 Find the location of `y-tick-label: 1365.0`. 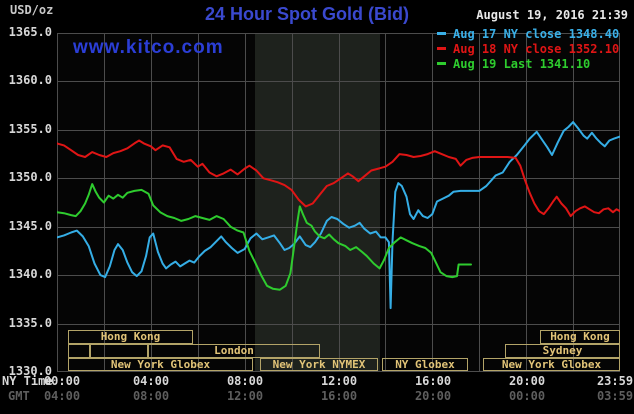

y-tick-label: 1365.0 is located at coordinates (30, 32).